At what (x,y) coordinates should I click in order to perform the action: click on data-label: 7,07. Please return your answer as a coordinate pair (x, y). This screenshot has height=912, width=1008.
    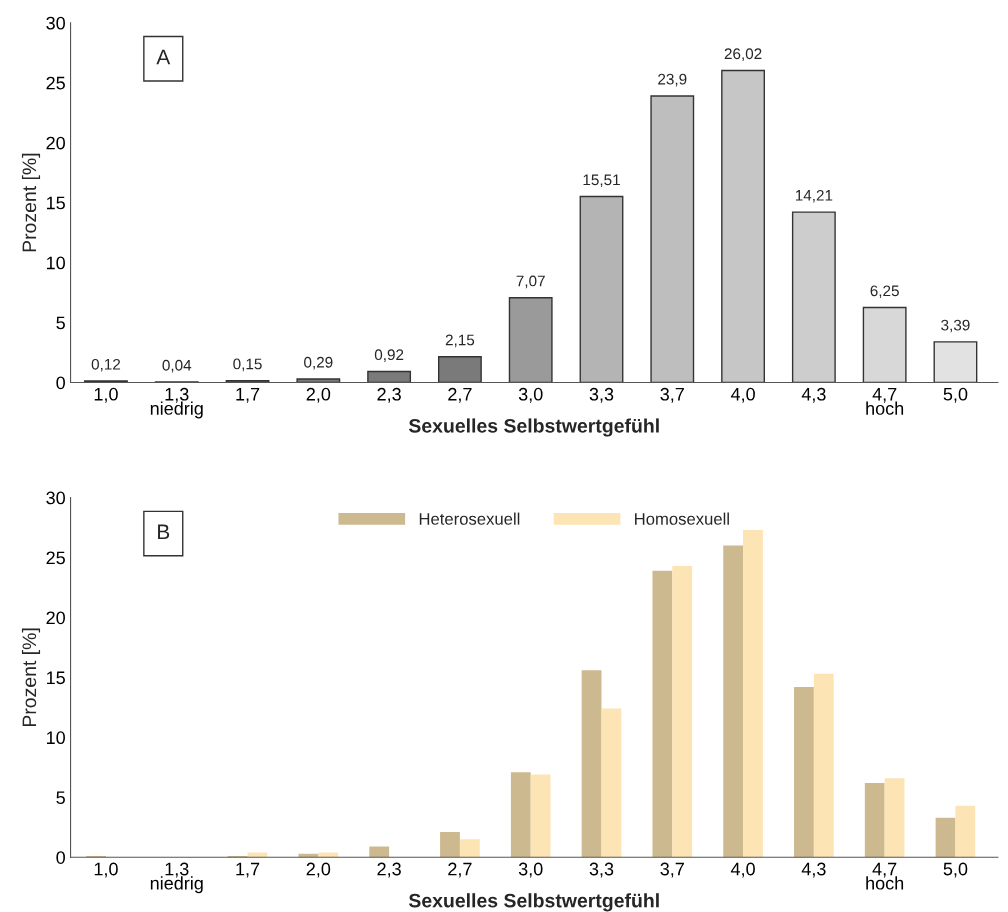
    Looking at the image, I should click on (530, 282).